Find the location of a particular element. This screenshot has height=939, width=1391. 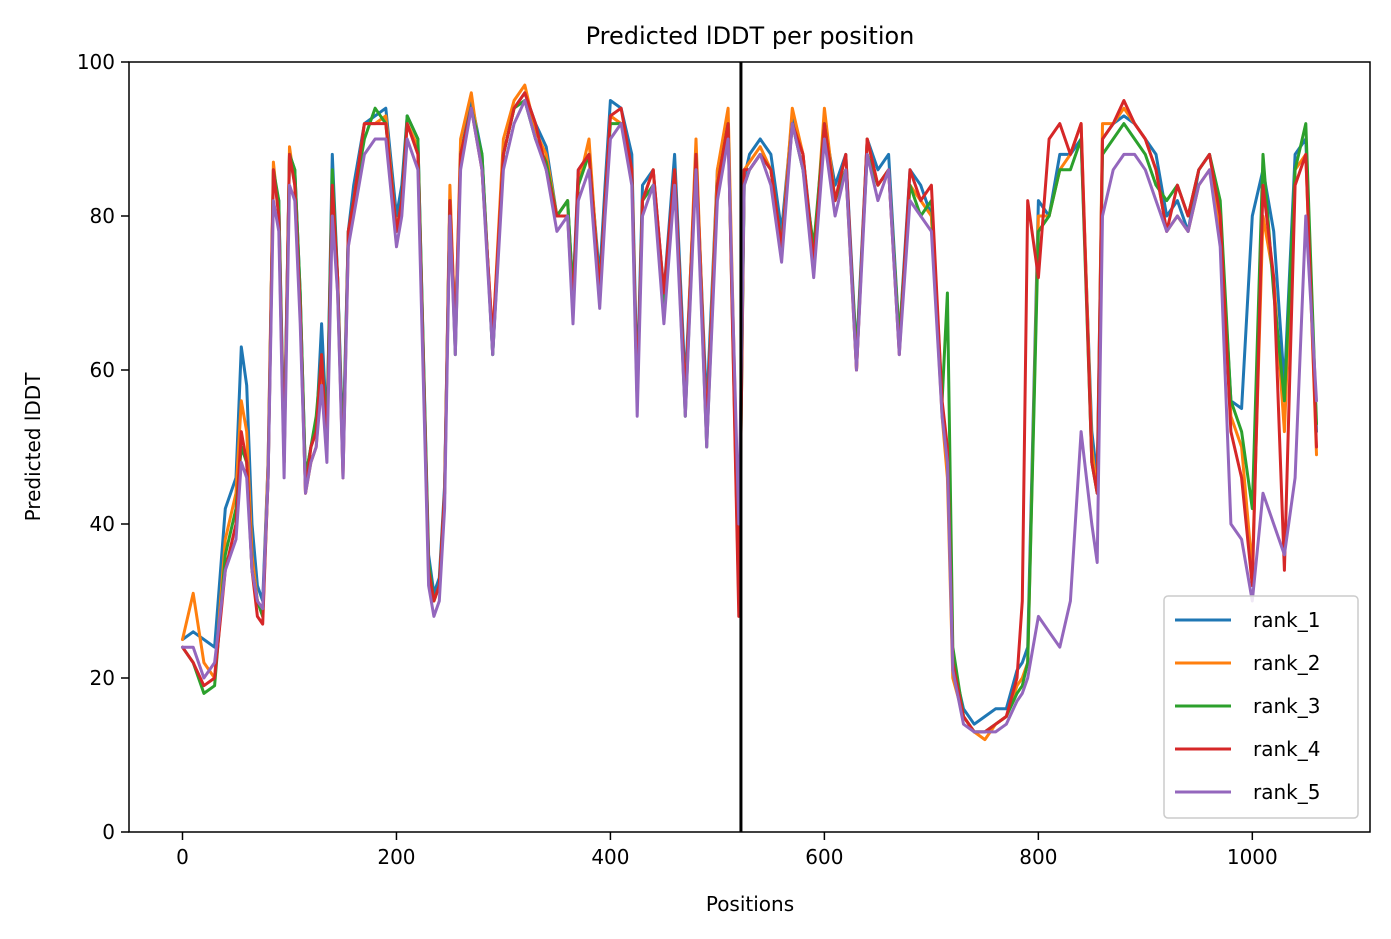

y-tick-label: 80 is located at coordinates (102, 216).